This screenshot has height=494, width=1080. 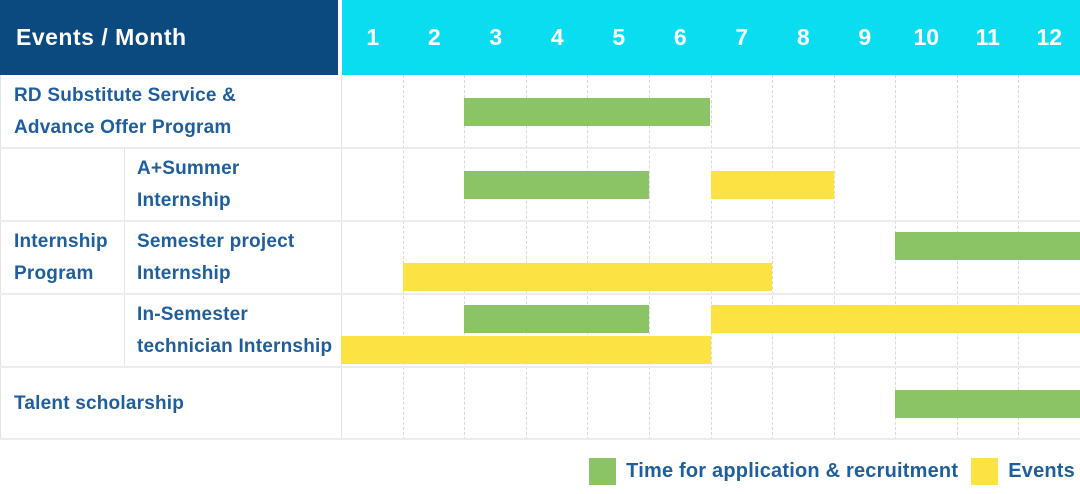 I want to click on month-number: 3, so click(x=496, y=37).